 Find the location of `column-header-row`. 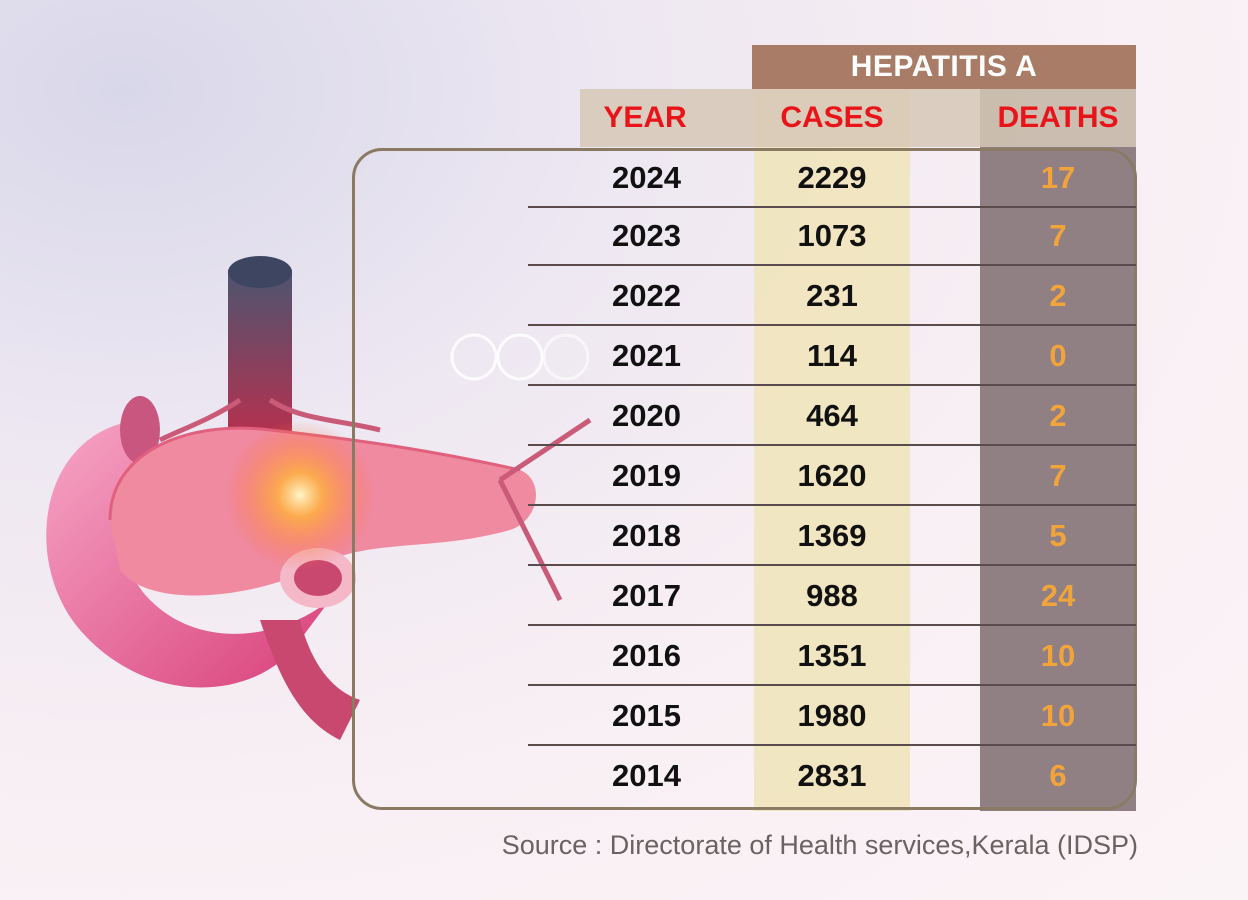

column-header-row is located at coordinates (858, 118).